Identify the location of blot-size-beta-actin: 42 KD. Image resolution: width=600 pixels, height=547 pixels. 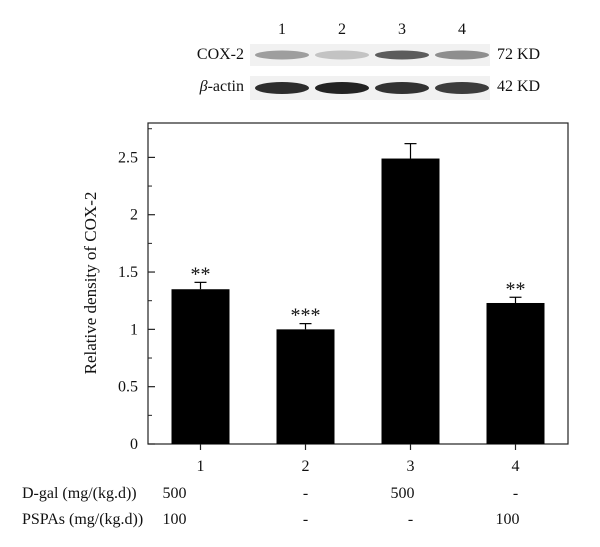
(518, 86).